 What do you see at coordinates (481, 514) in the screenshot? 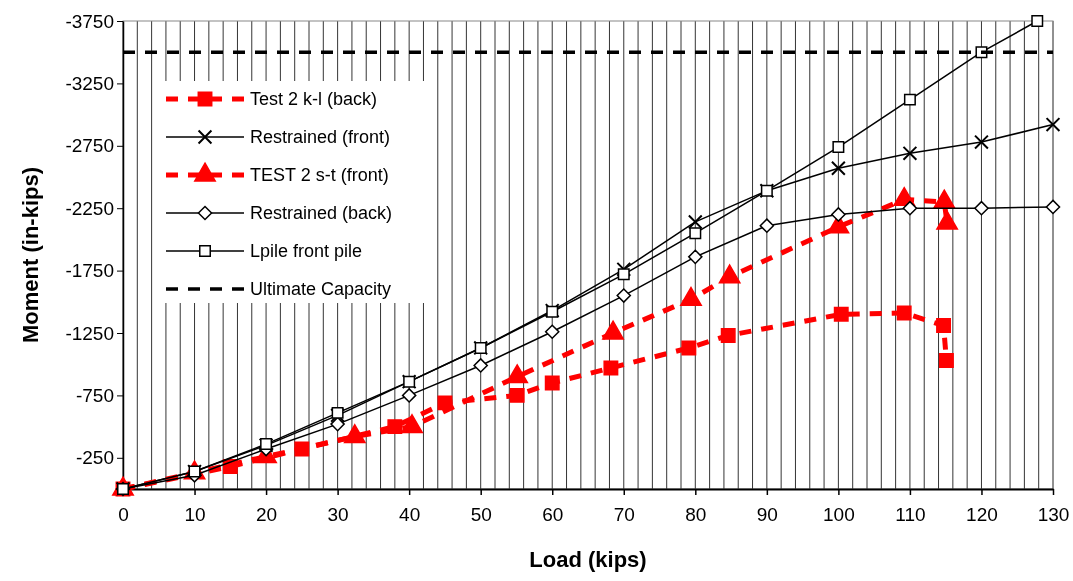
I see `x-tick-label: 50` at bounding box center [481, 514].